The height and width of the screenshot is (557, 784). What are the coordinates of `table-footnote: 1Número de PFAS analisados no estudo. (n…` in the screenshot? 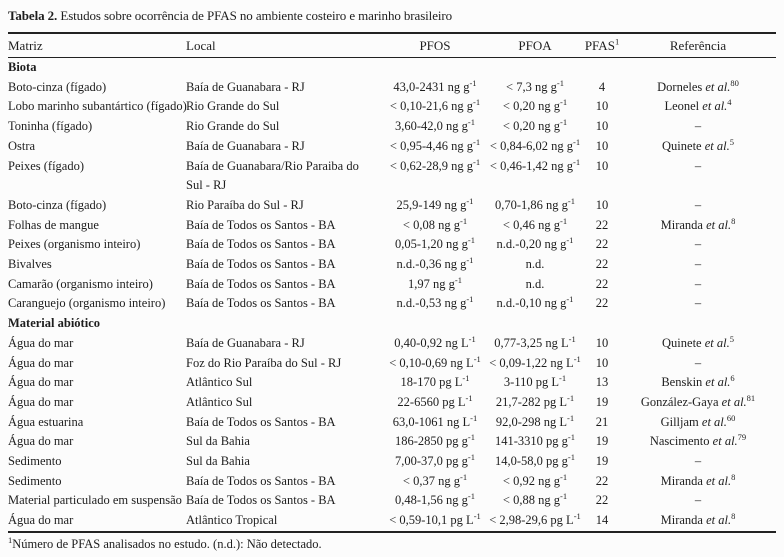 It's located at (392, 543).